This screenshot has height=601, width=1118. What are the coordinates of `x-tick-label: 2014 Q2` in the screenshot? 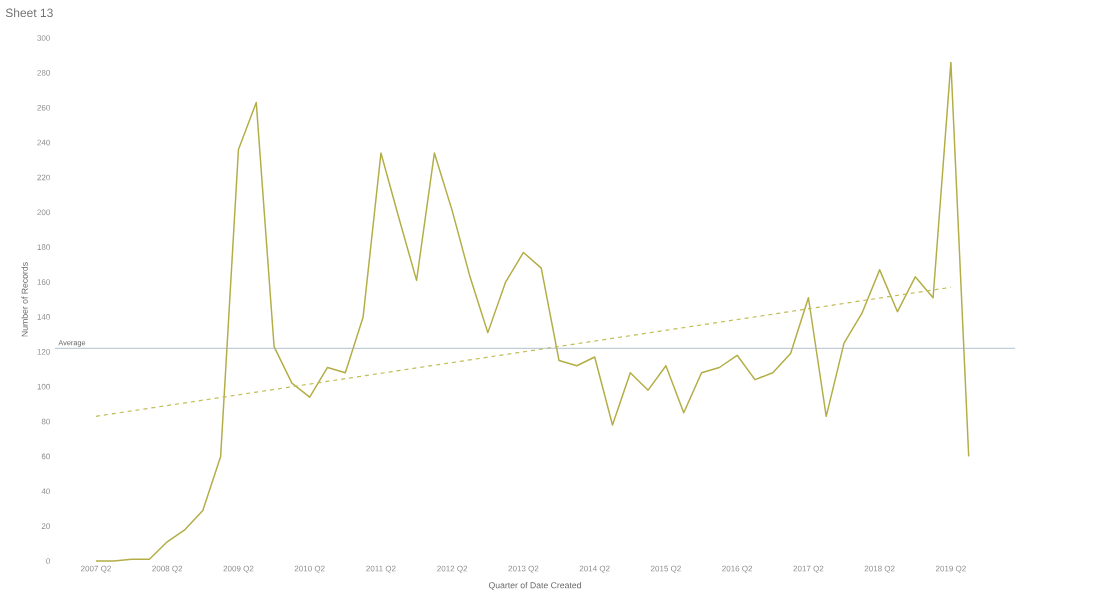 It's located at (594, 569).